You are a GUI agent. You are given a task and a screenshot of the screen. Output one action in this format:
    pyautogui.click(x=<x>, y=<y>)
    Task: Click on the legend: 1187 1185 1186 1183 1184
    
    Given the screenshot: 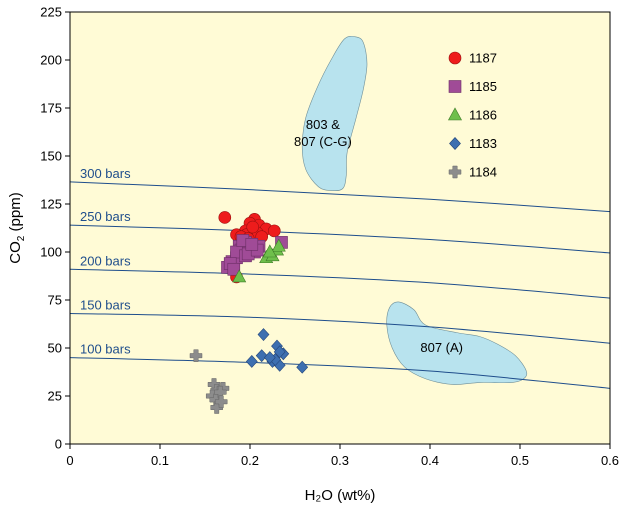 What is the action you would take?
    pyautogui.click(x=472, y=115)
    